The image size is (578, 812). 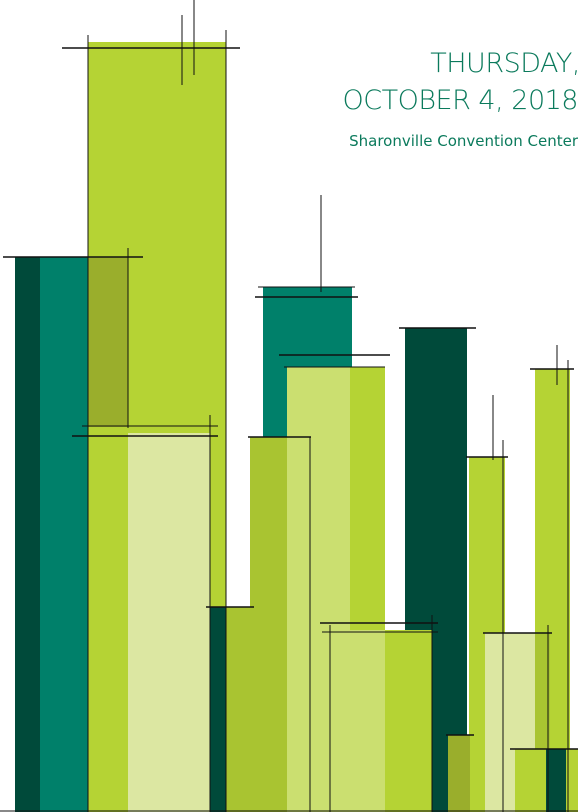 What do you see at coordinates (460, 100) in the screenshot?
I see `date: OCTOBER 4, 2018` at bounding box center [460, 100].